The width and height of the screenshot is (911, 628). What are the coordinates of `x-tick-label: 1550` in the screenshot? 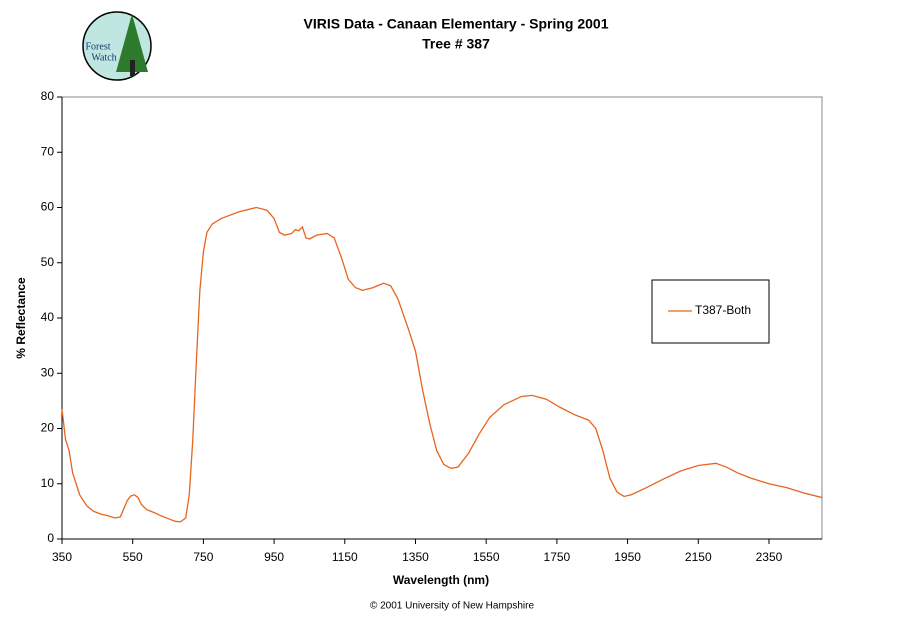 It's located at (486, 557).